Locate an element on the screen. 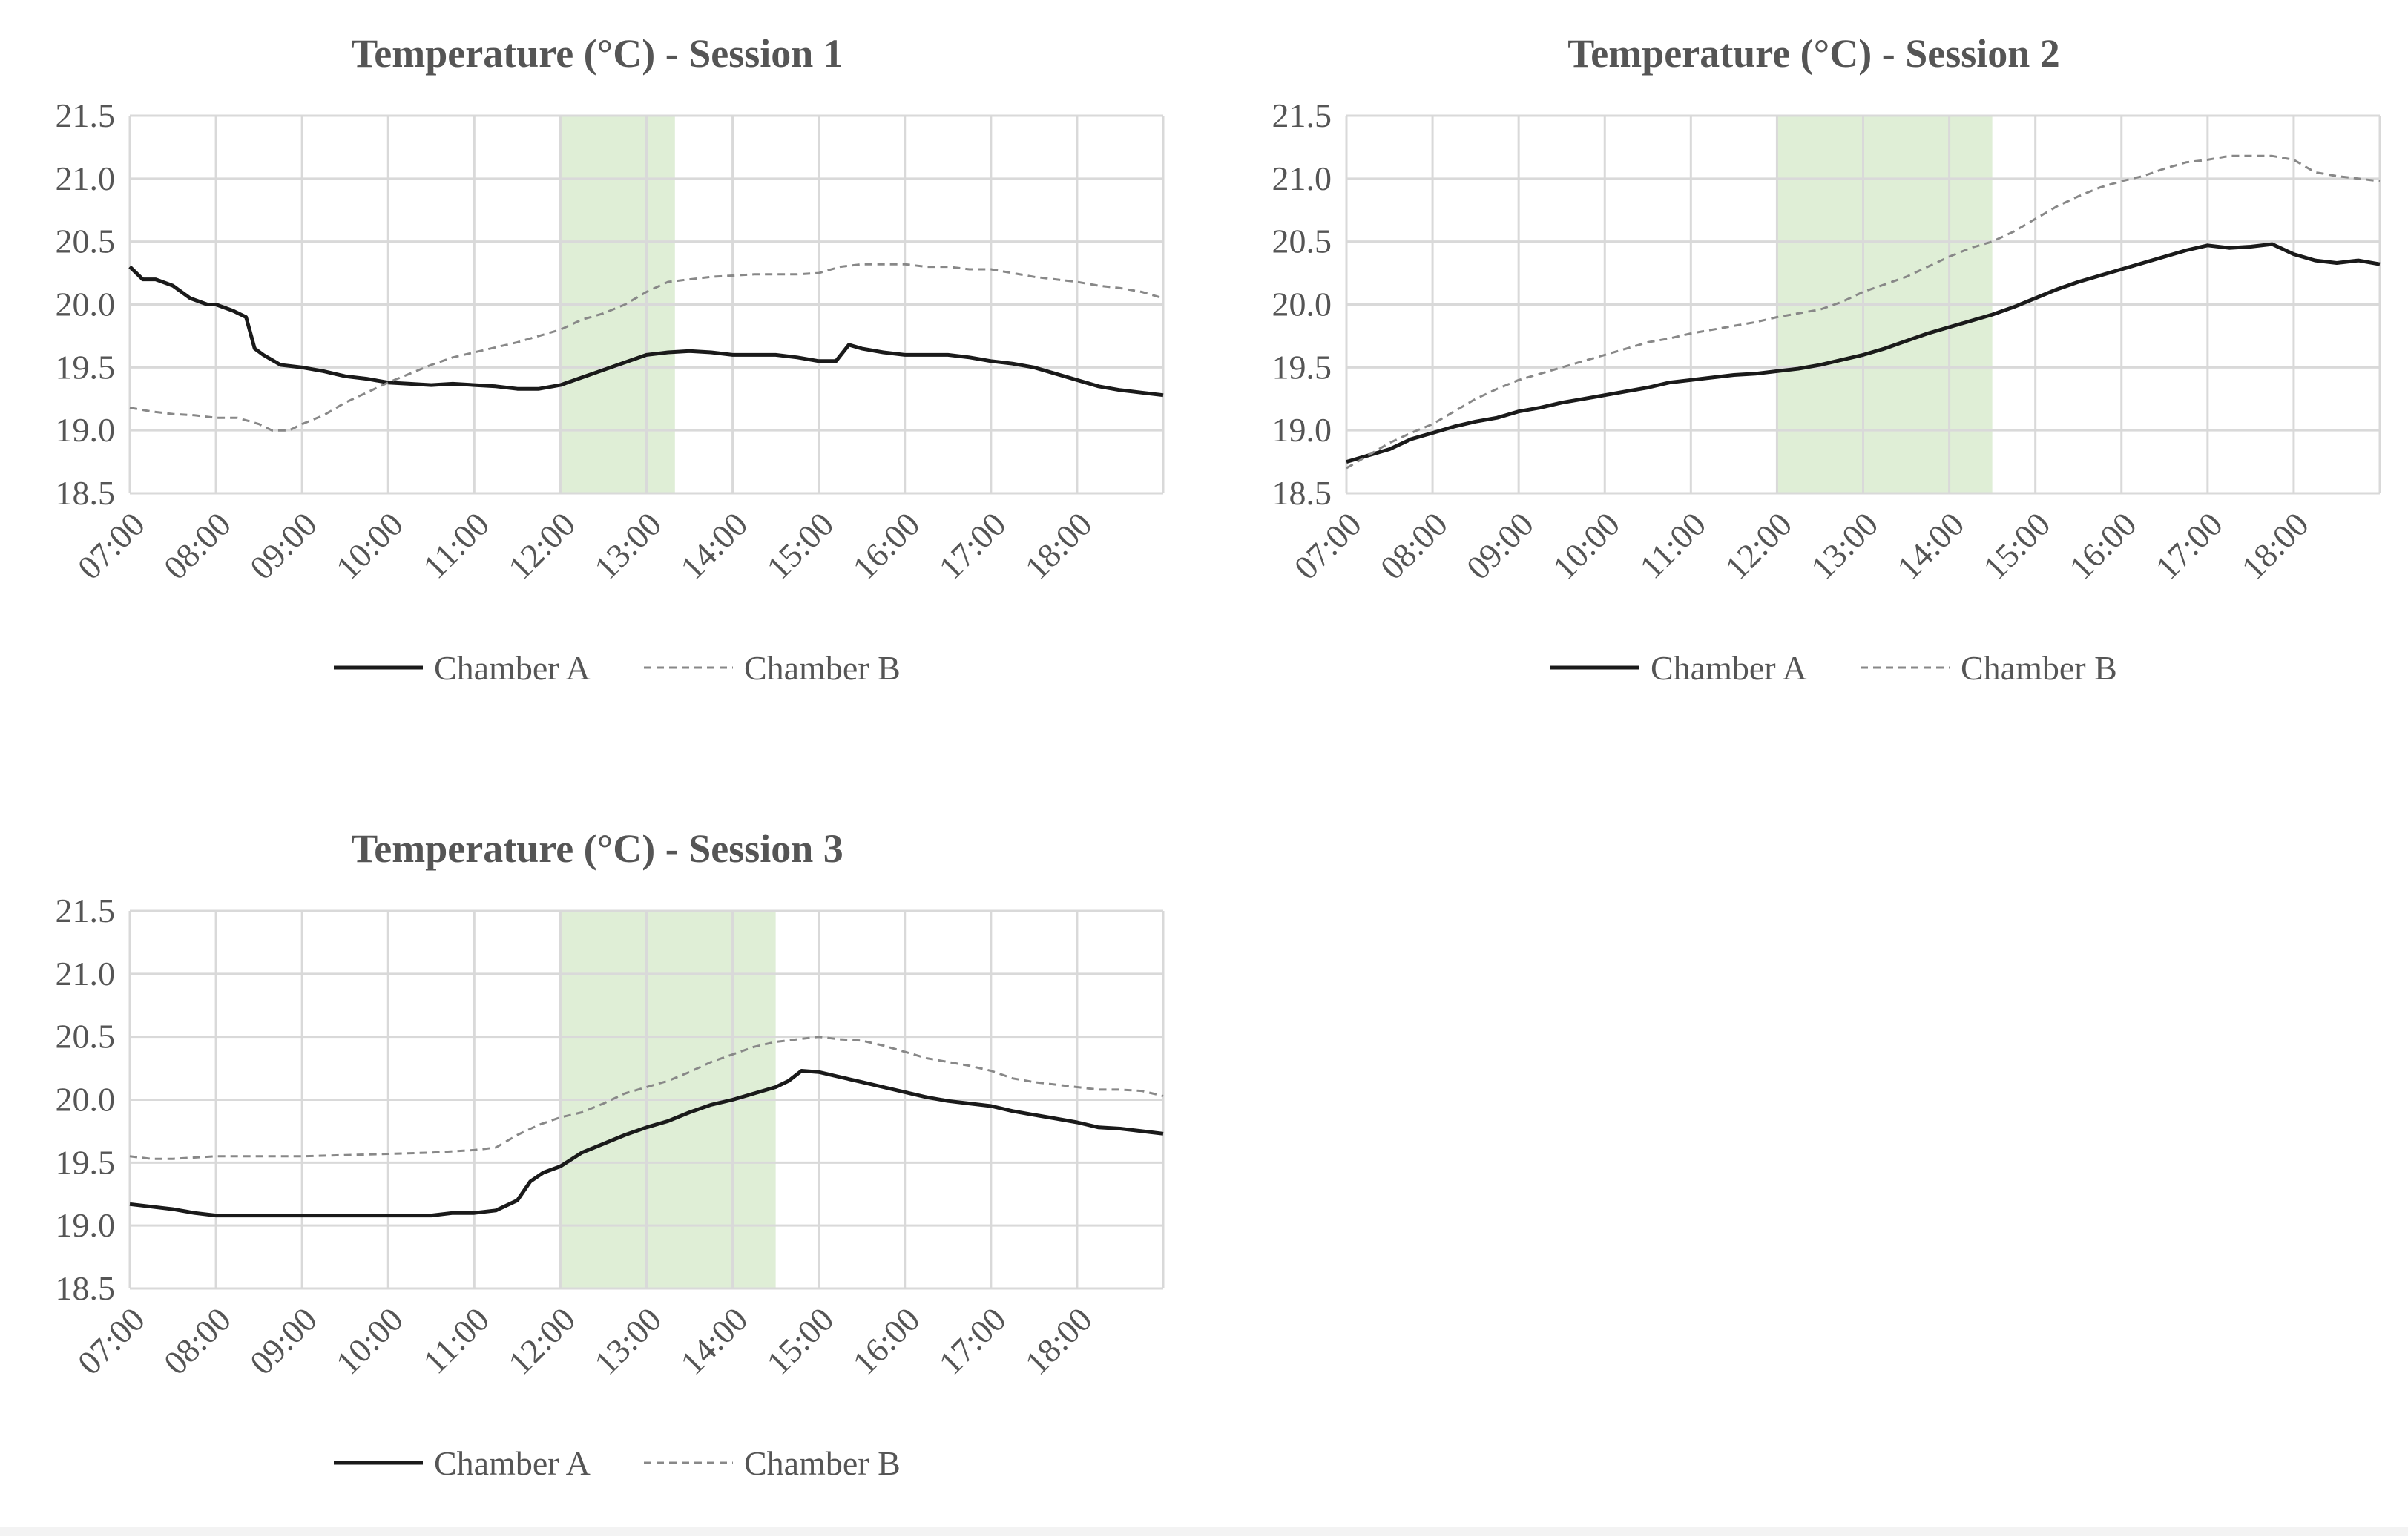  chart-title: Temperature (°C) - Session 3 is located at coordinates (597, 848).